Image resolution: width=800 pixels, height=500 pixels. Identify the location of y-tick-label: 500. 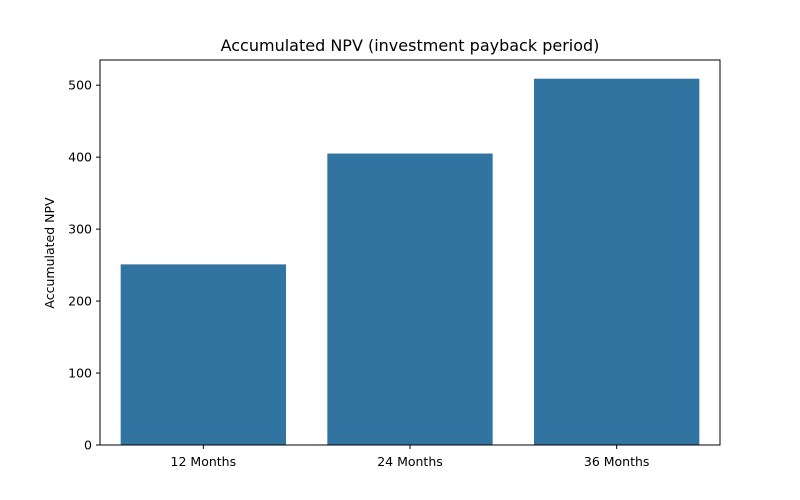
(80, 85).